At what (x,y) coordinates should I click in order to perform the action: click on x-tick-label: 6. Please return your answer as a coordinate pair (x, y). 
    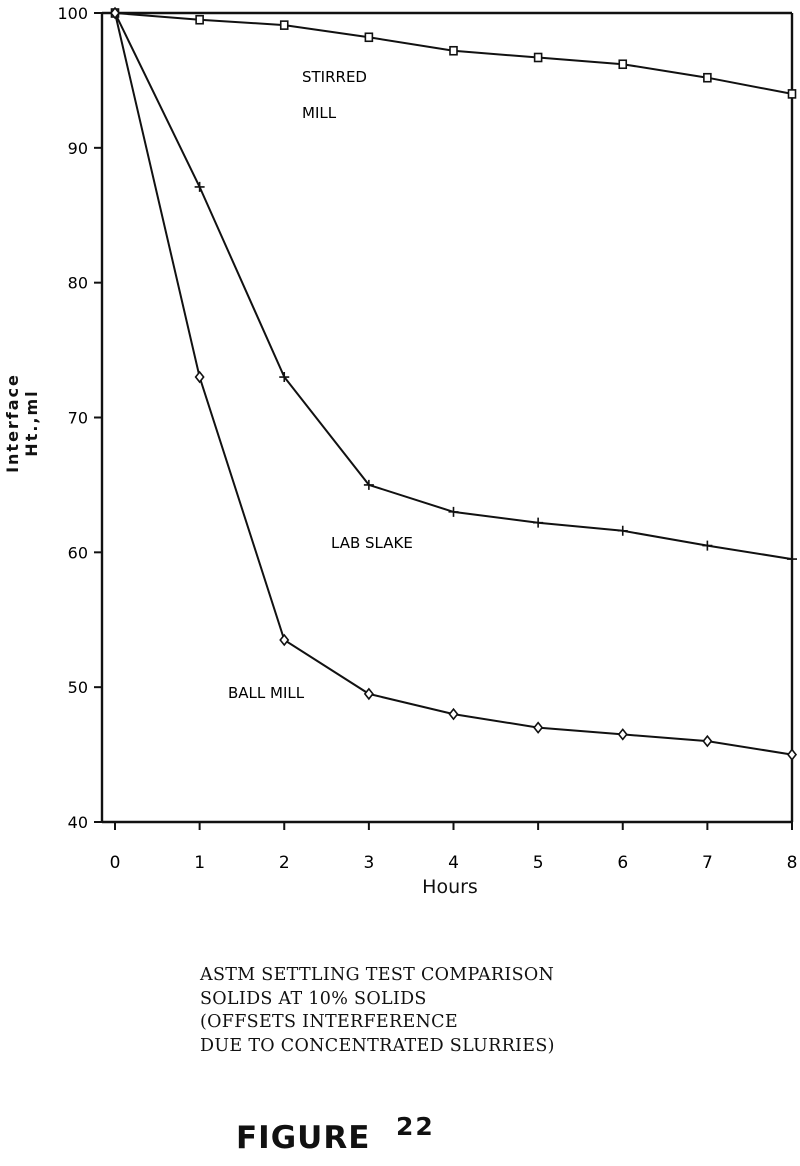
    Looking at the image, I should click on (622, 863).